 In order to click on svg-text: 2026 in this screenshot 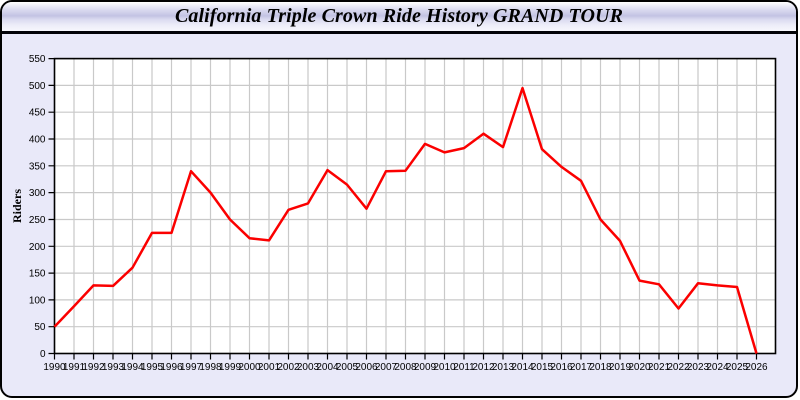, I will do `click(756, 367)`.